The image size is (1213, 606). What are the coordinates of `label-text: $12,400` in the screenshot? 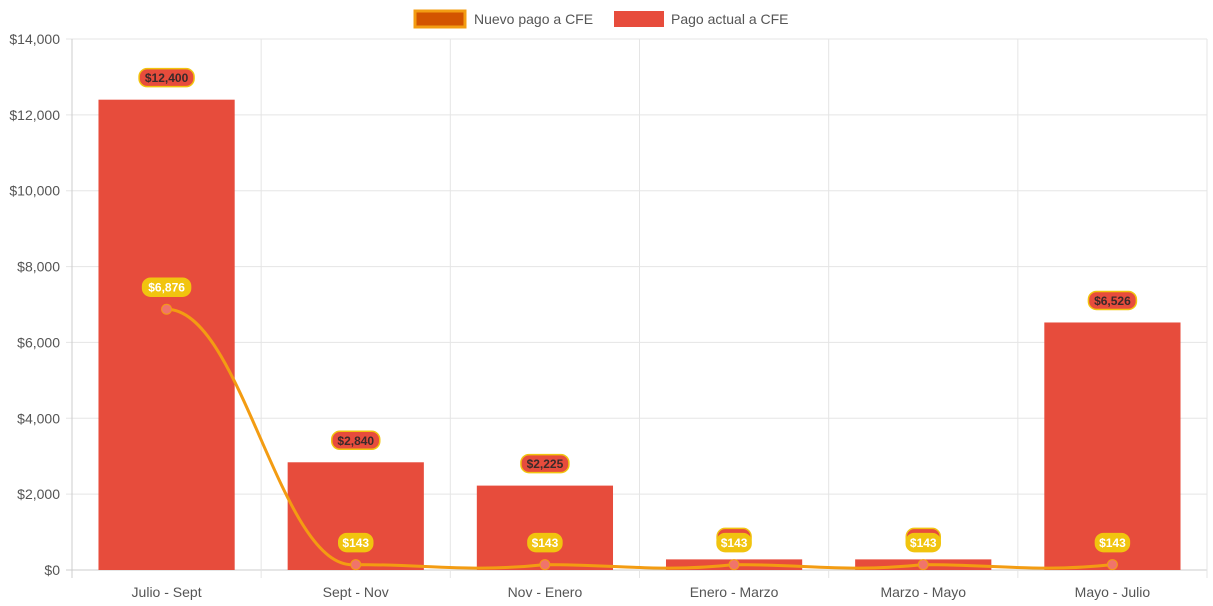 It's located at (167, 78).